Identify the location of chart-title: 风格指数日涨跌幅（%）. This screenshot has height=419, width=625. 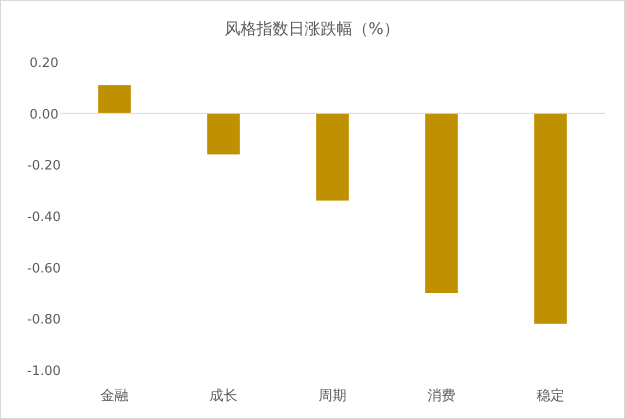
(312, 28).